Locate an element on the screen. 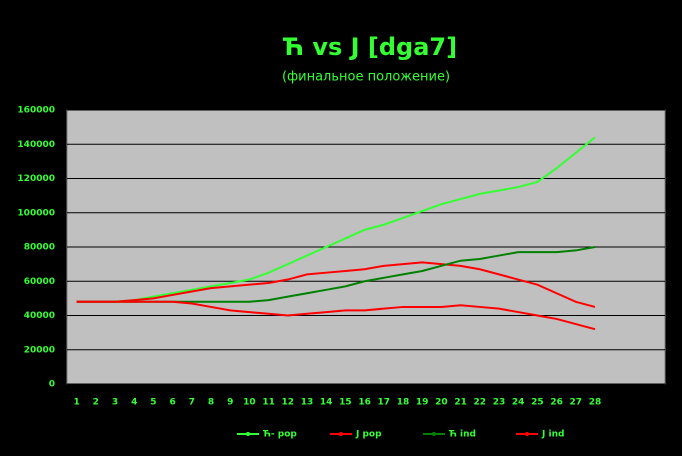 This screenshot has height=456, width=682. x-tick-label: 20 is located at coordinates (441, 403).